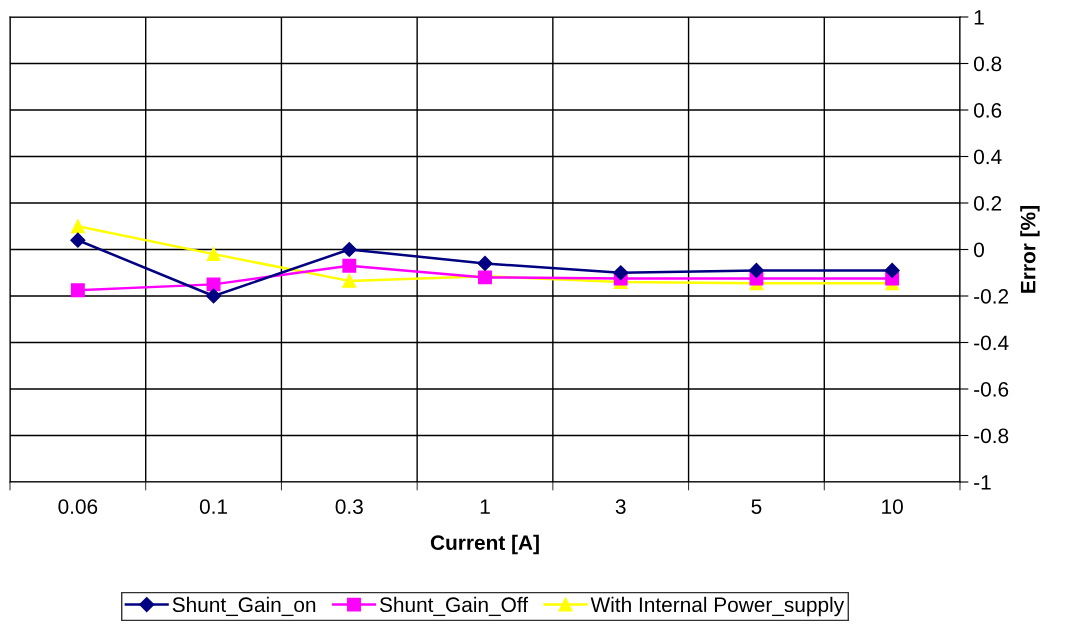 This screenshot has width=1092, height=627. What do you see at coordinates (454, 606) in the screenshot?
I see `legend-label: Shunt_Gain_Off` at bounding box center [454, 606].